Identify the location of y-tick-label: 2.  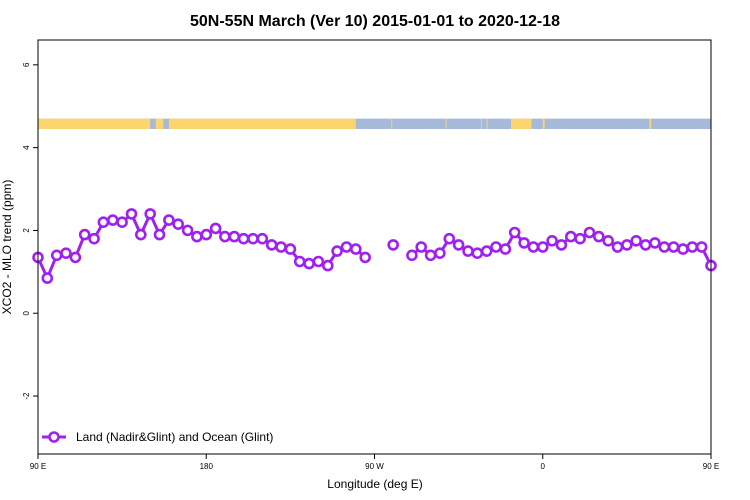
(26, 230).